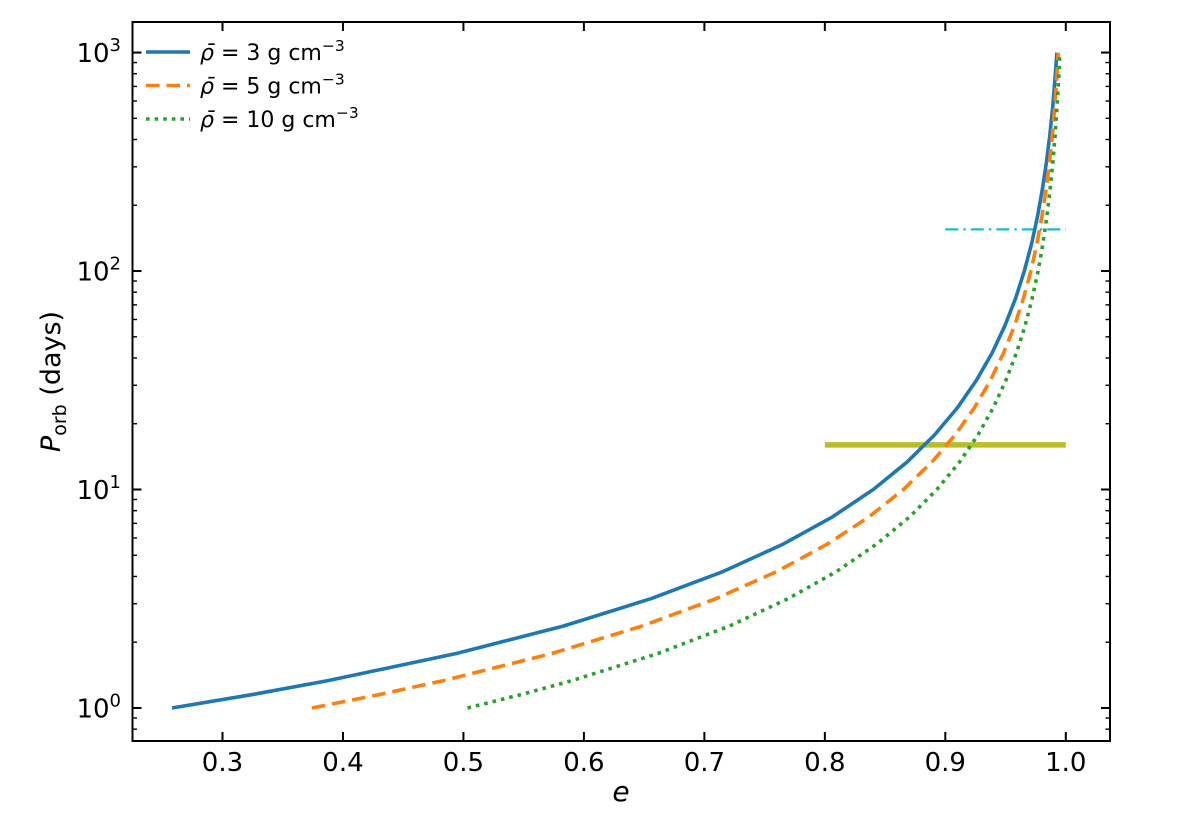 The height and width of the screenshot is (816, 1179). Describe the element at coordinates (222, 763) in the screenshot. I see `x-tick-label: 0.3` at that location.